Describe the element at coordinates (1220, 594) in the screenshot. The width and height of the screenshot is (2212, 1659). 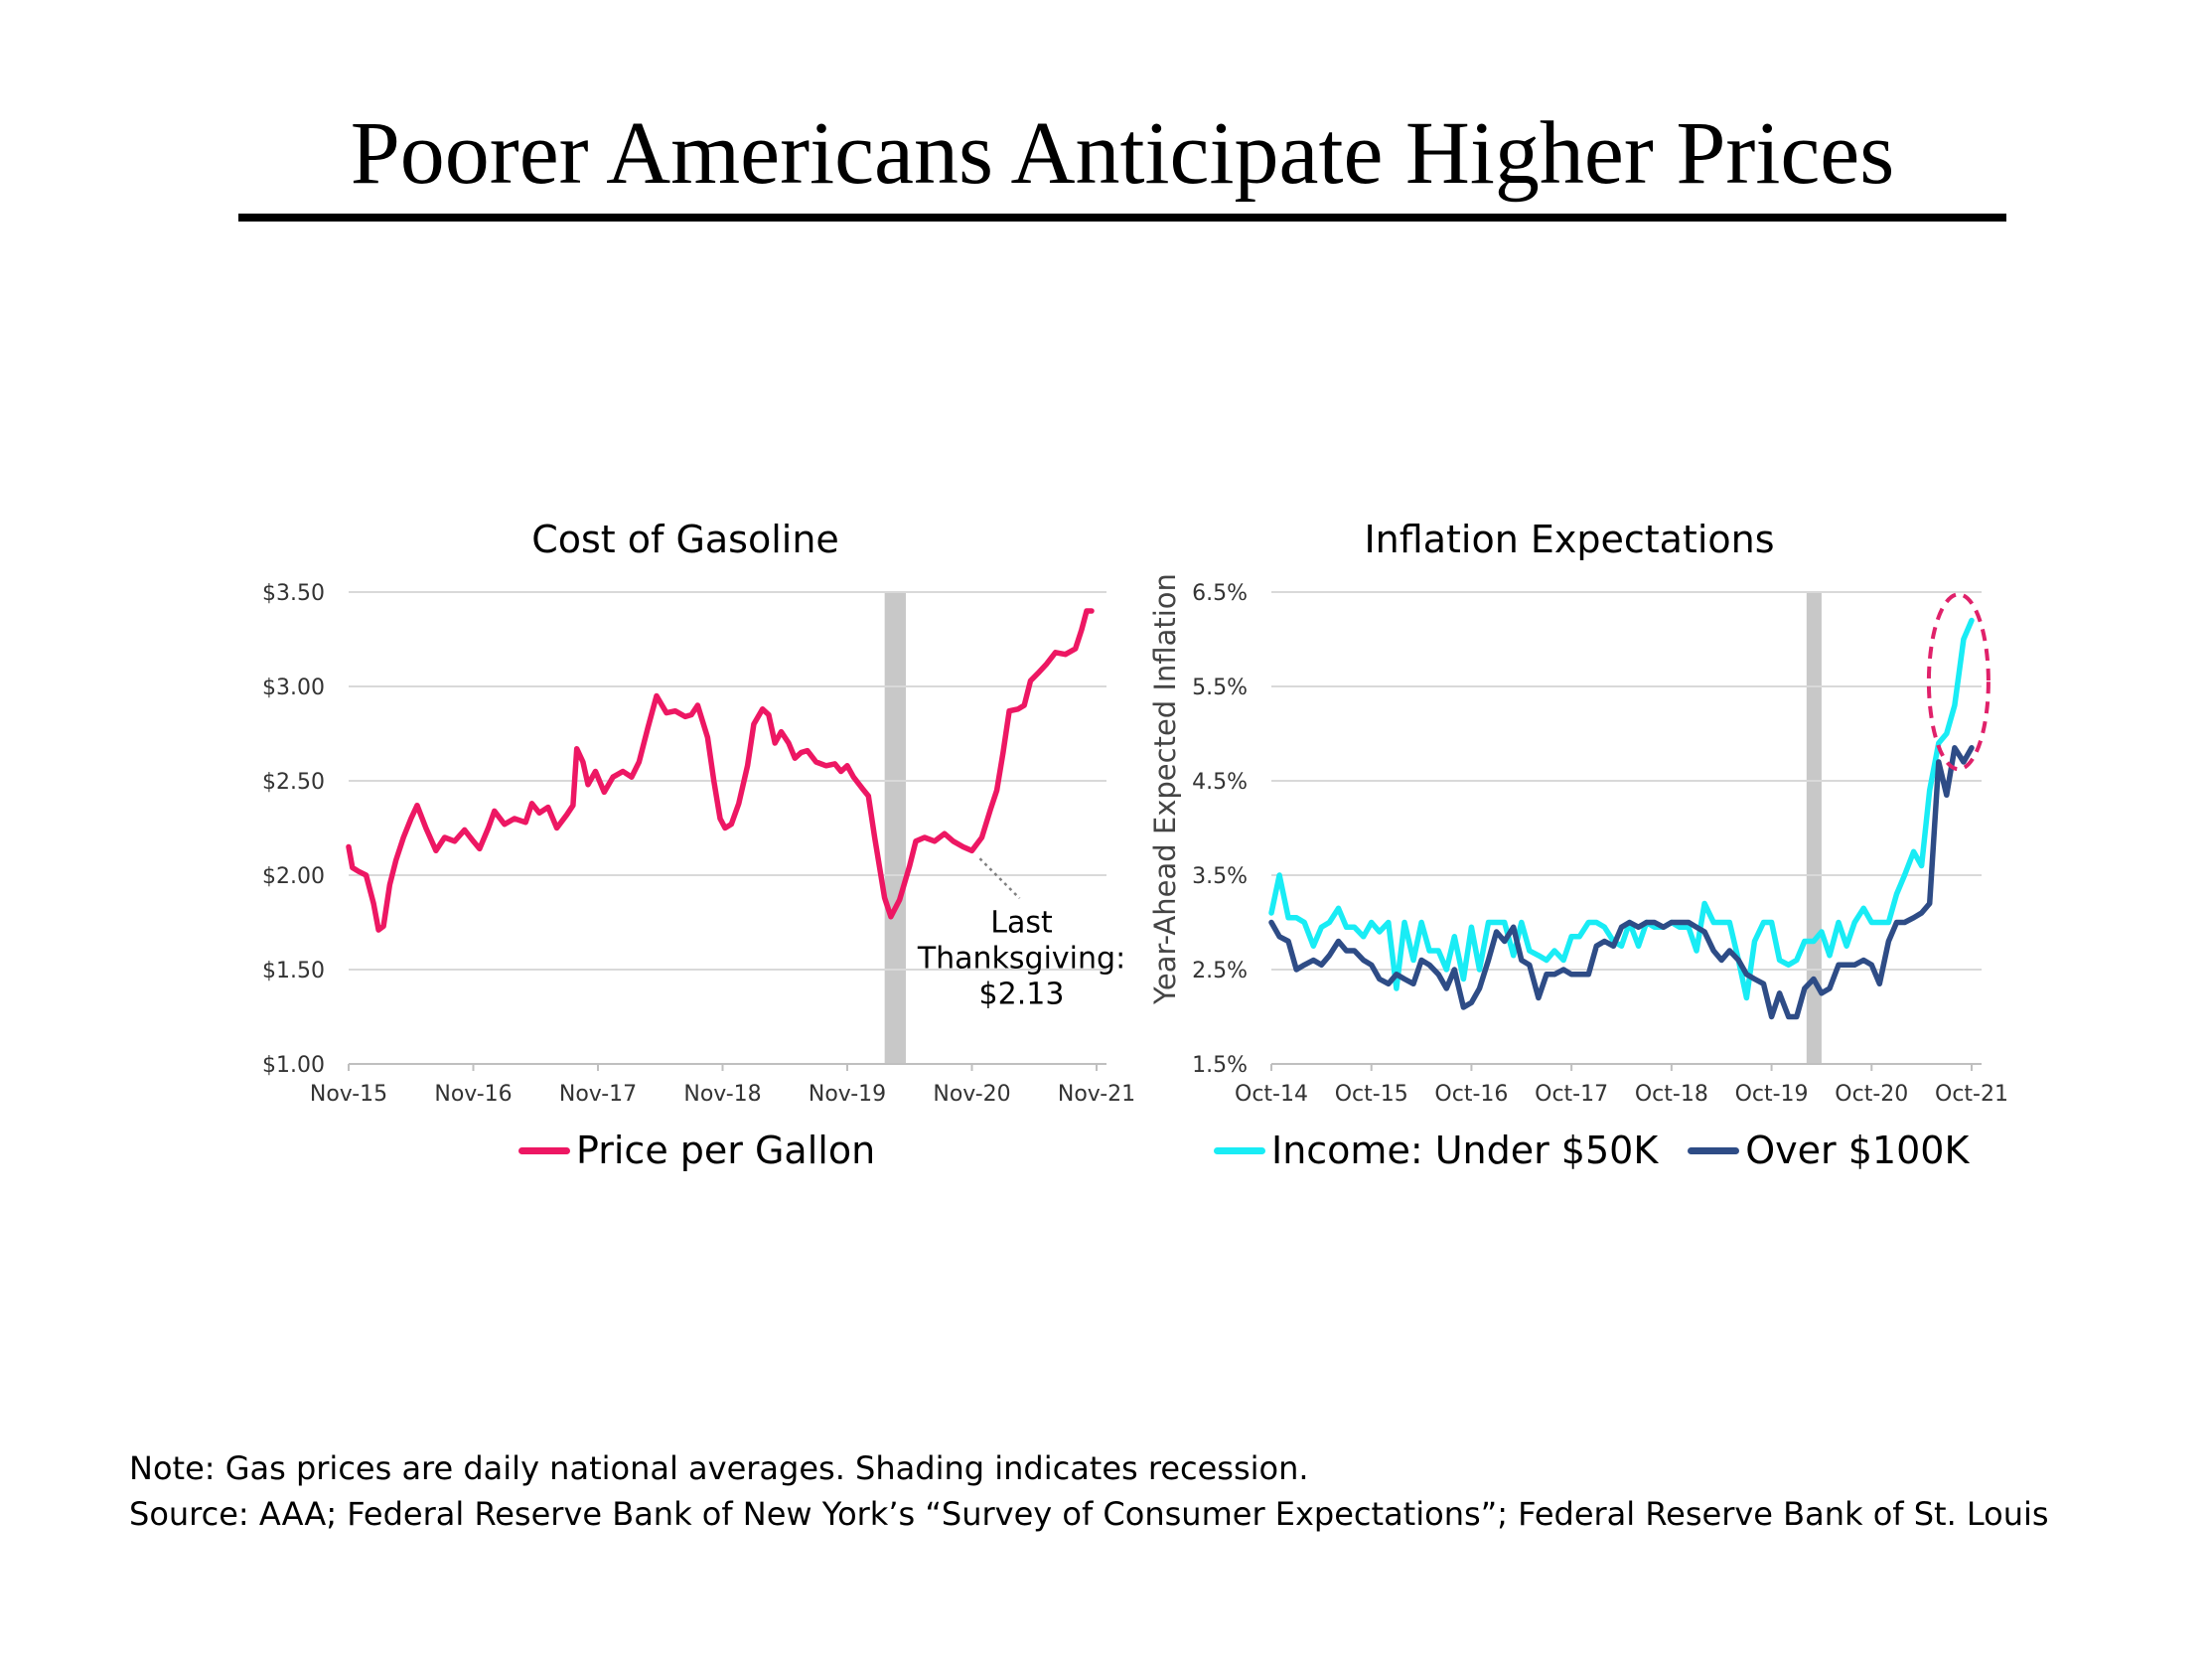
I see `y-tick-label: 6.5%` at that location.